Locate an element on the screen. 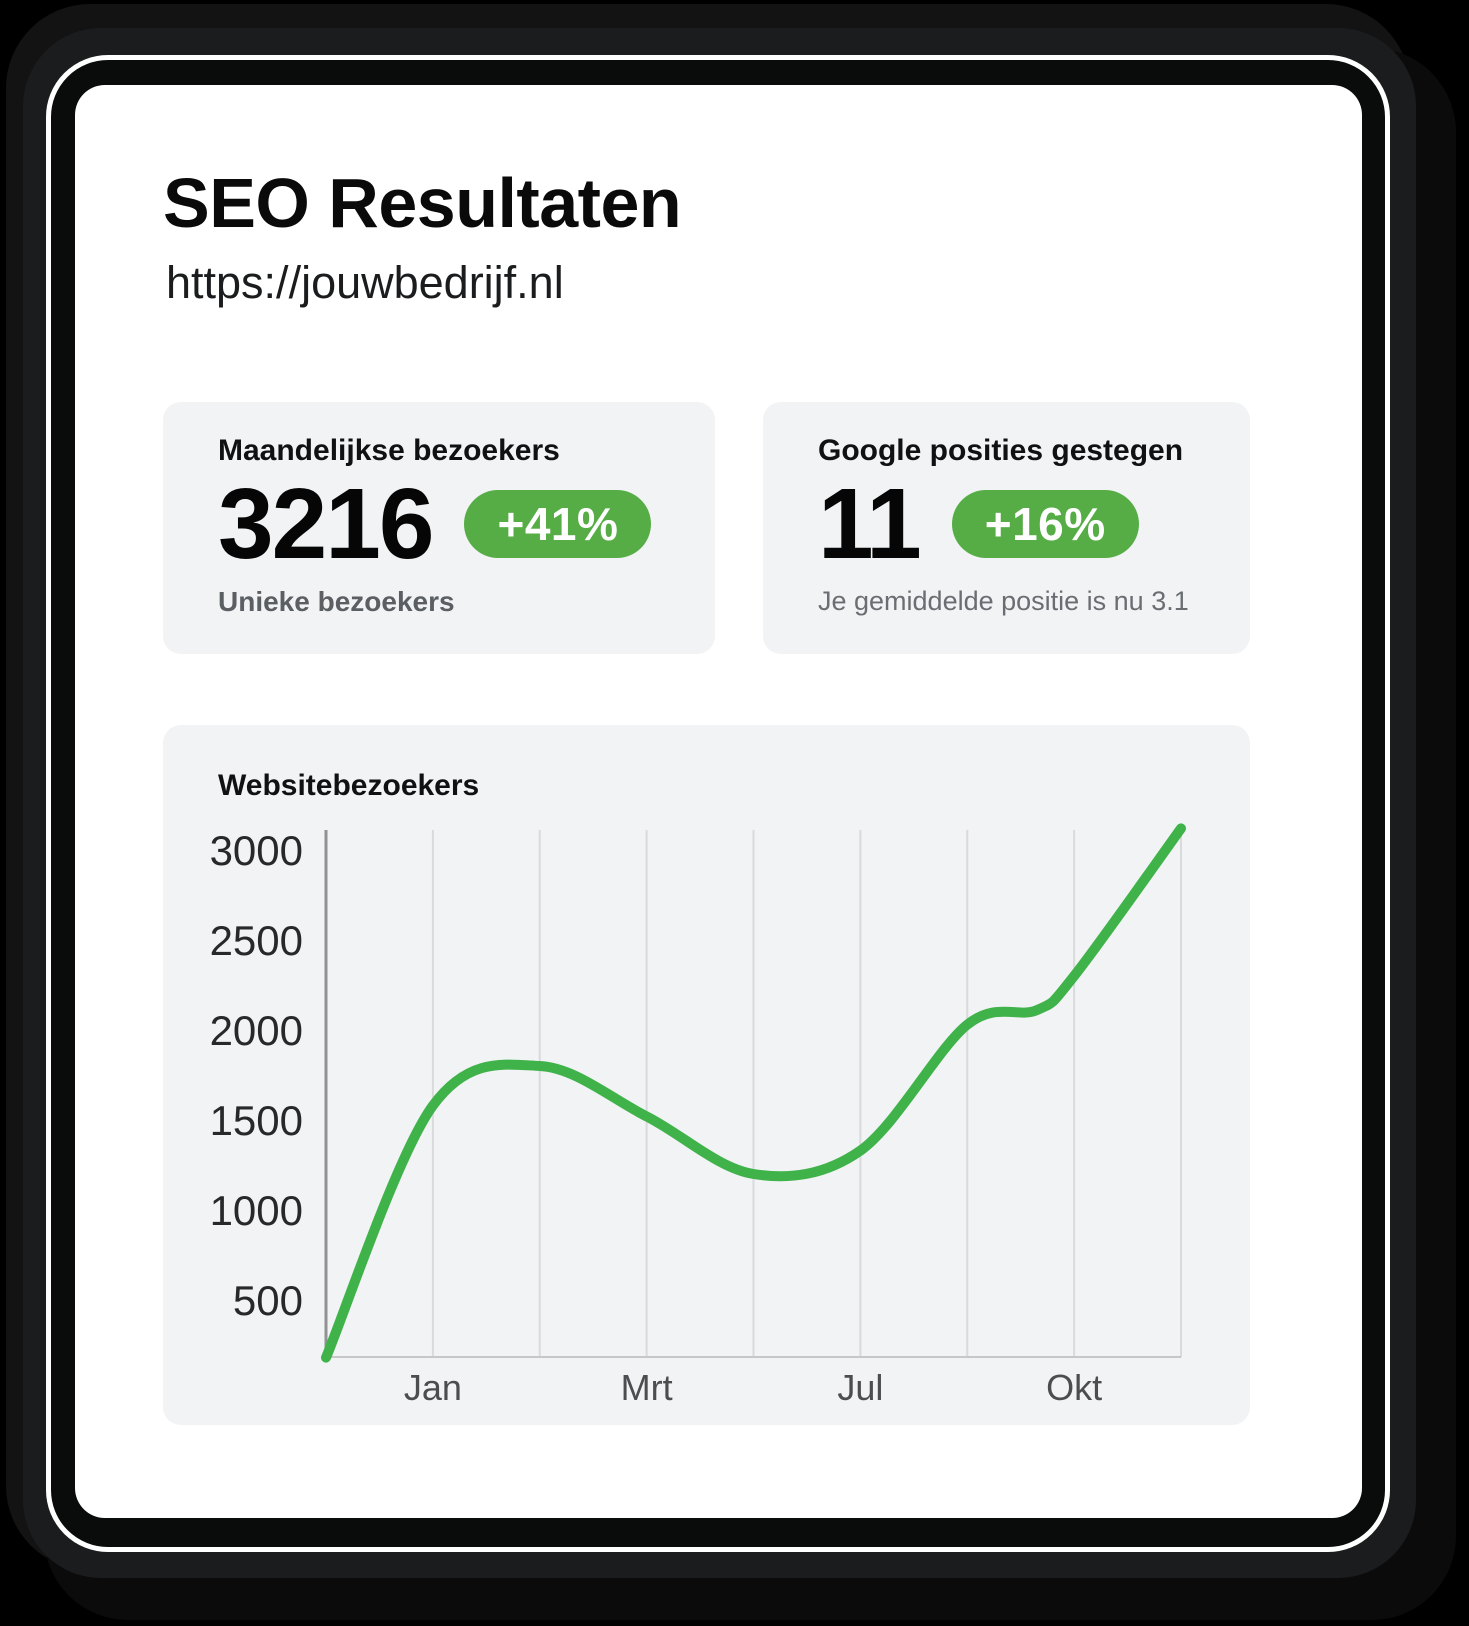 The image size is (1469, 1626). svg-text: Jul is located at coordinates (860, 1387).